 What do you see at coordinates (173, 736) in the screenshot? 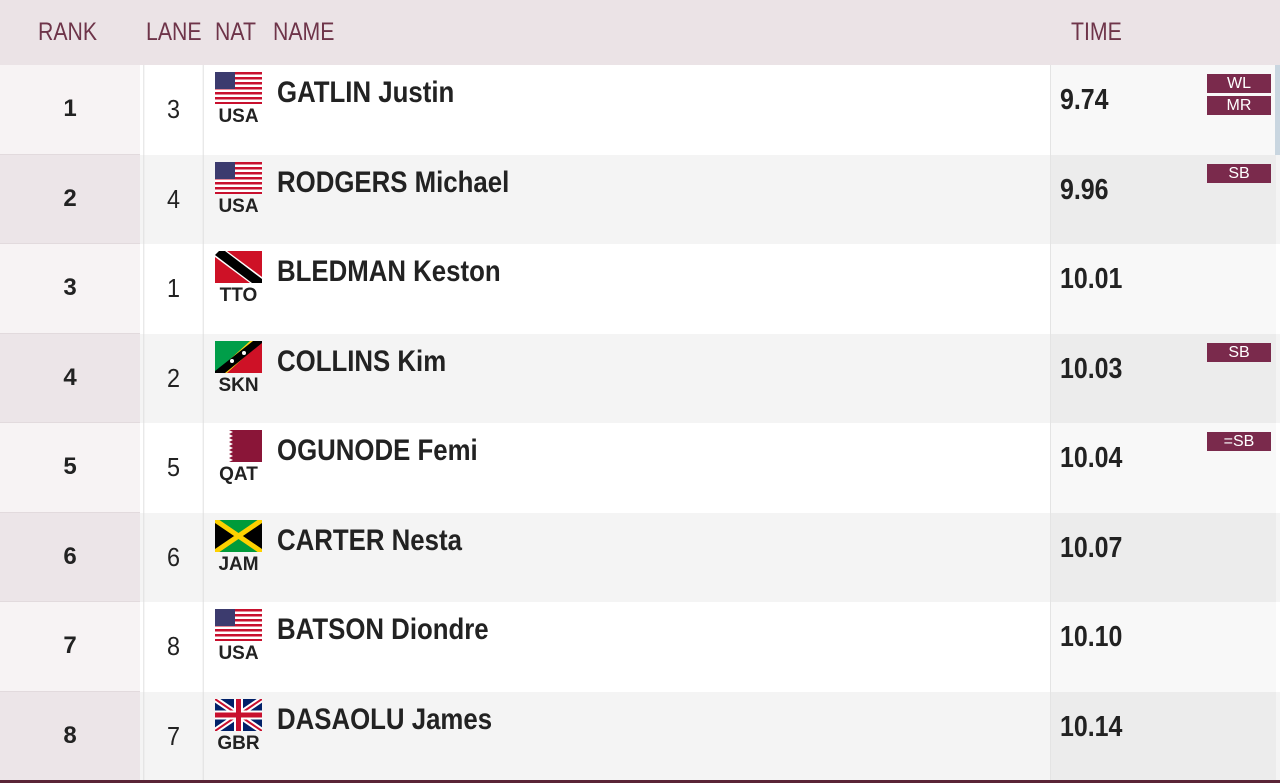
I see `lane: 7` at bounding box center [173, 736].